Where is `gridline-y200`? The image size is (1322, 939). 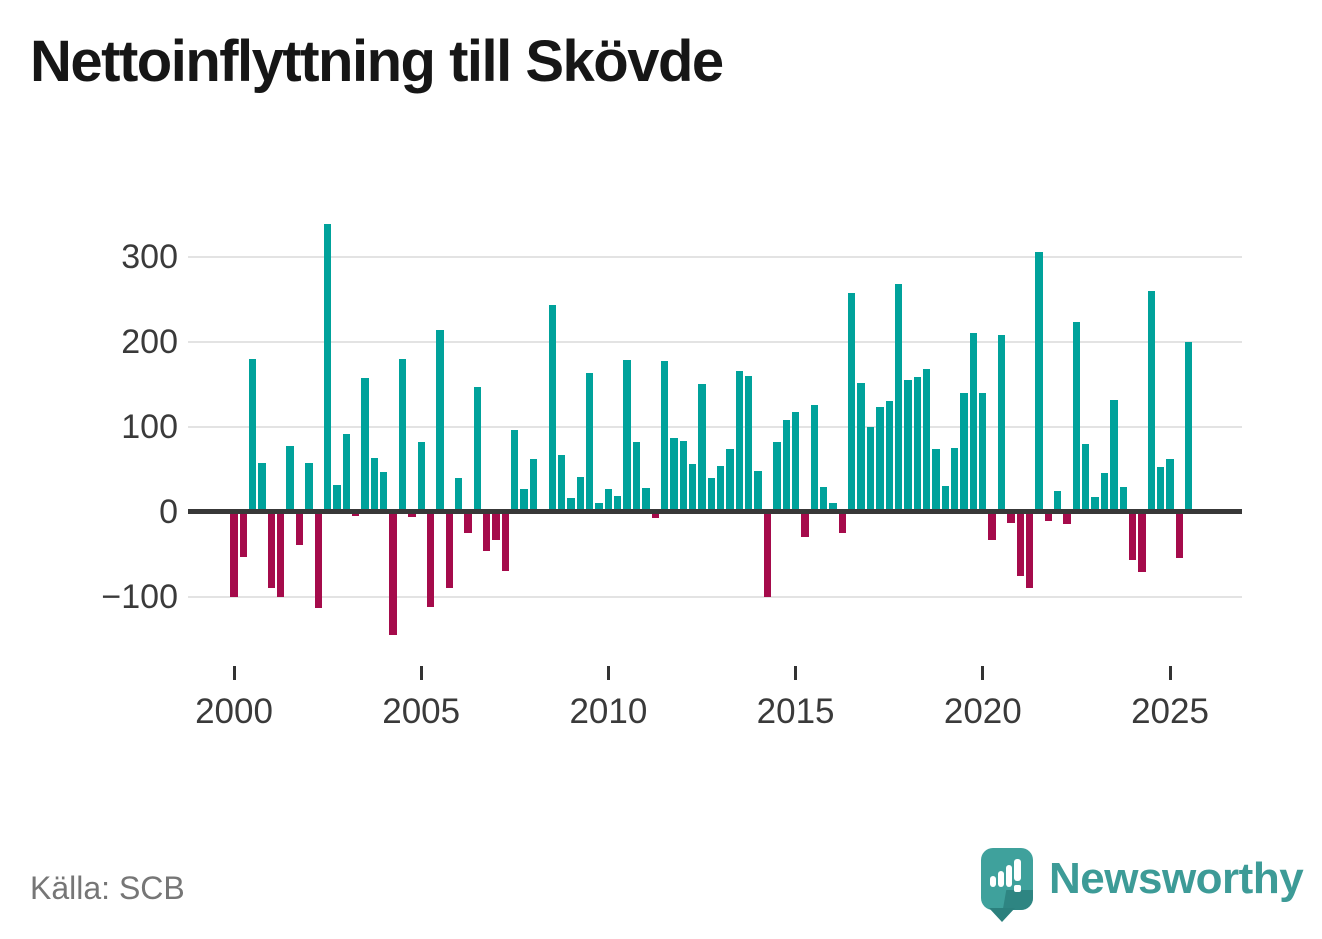 gridline-y200 is located at coordinates (715, 341).